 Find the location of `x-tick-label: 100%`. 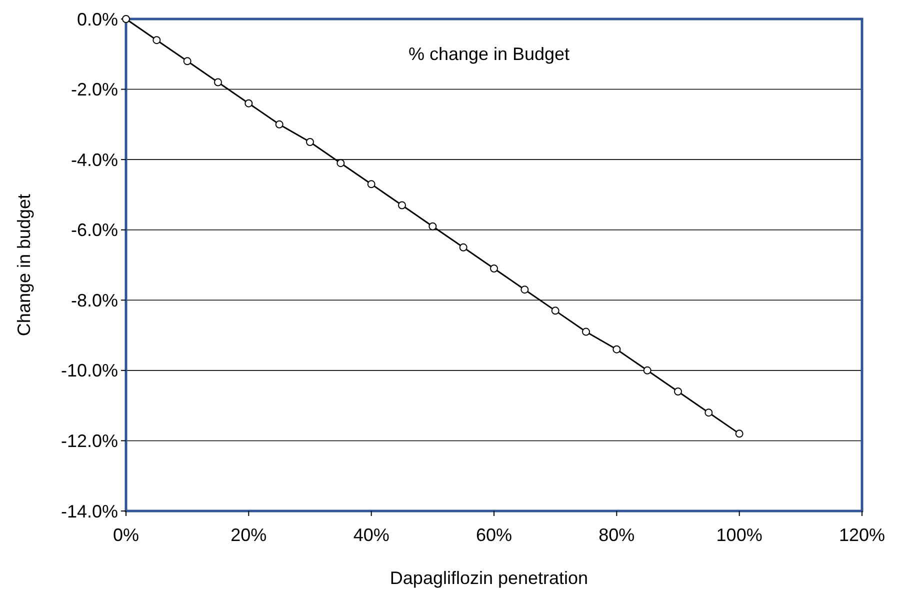

x-tick-label: 100% is located at coordinates (739, 535).